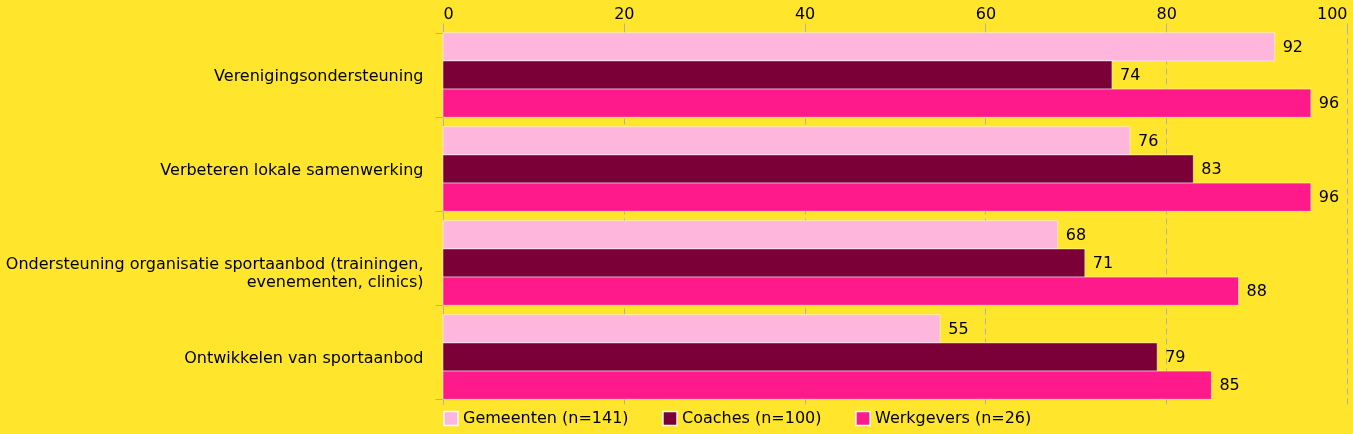 This screenshot has height=434, width=1353. What do you see at coordinates (1175, 356) in the screenshot?
I see `data-label: 79` at bounding box center [1175, 356].